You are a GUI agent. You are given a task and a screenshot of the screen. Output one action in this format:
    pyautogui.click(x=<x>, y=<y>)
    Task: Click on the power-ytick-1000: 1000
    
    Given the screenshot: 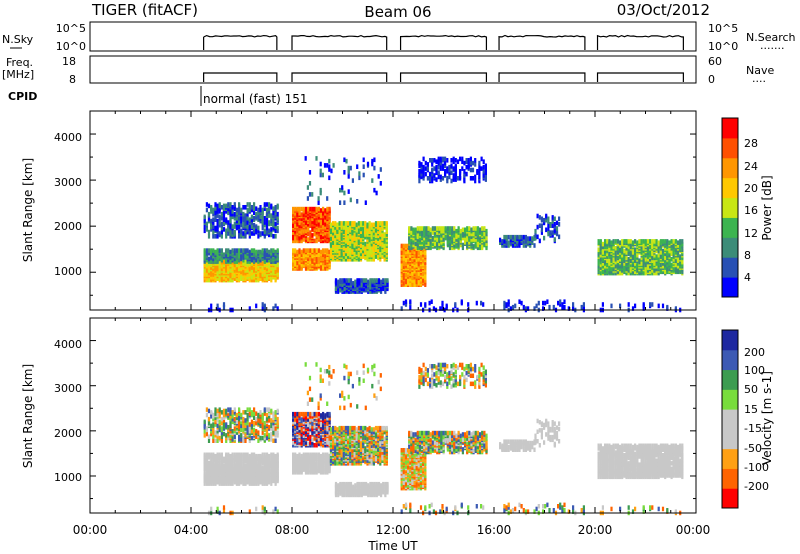 What is the action you would take?
    pyautogui.click(x=68, y=271)
    